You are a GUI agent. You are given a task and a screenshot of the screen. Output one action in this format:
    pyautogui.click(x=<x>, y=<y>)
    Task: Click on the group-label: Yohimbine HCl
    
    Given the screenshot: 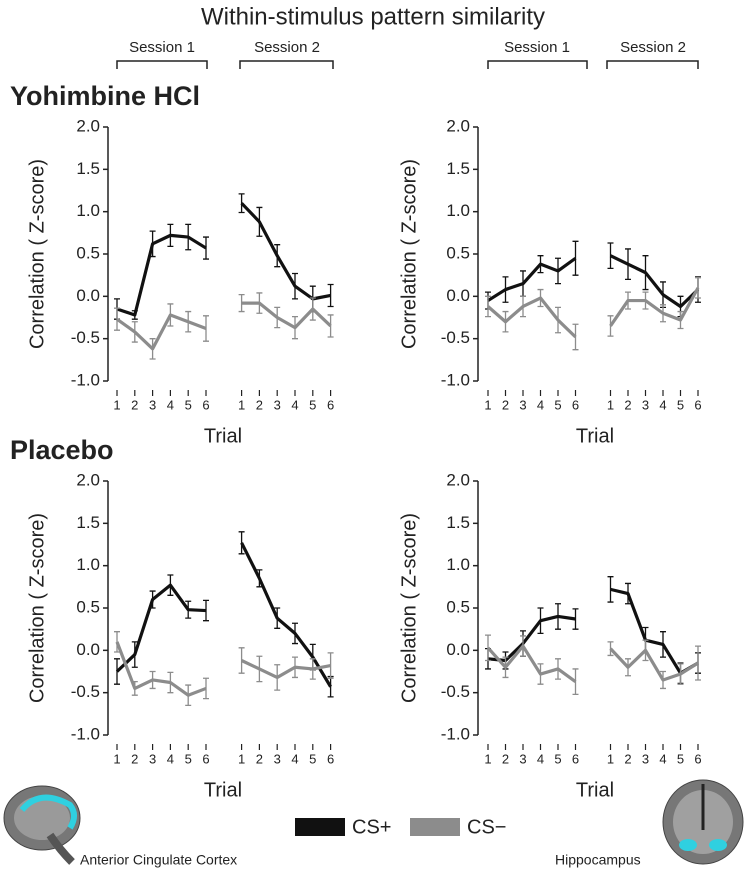 What is the action you would take?
    pyautogui.click(x=105, y=96)
    